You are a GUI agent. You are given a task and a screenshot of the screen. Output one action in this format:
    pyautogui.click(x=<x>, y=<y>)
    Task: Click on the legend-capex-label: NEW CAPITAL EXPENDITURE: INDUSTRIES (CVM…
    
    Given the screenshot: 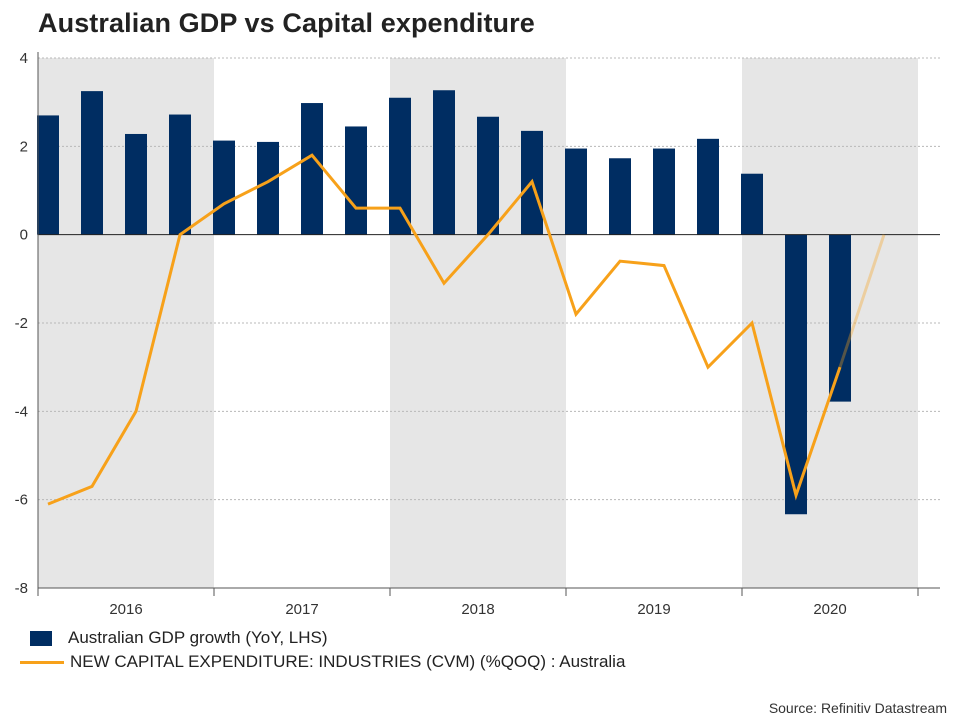 What is the action you would take?
    pyautogui.click(x=348, y=661)
    